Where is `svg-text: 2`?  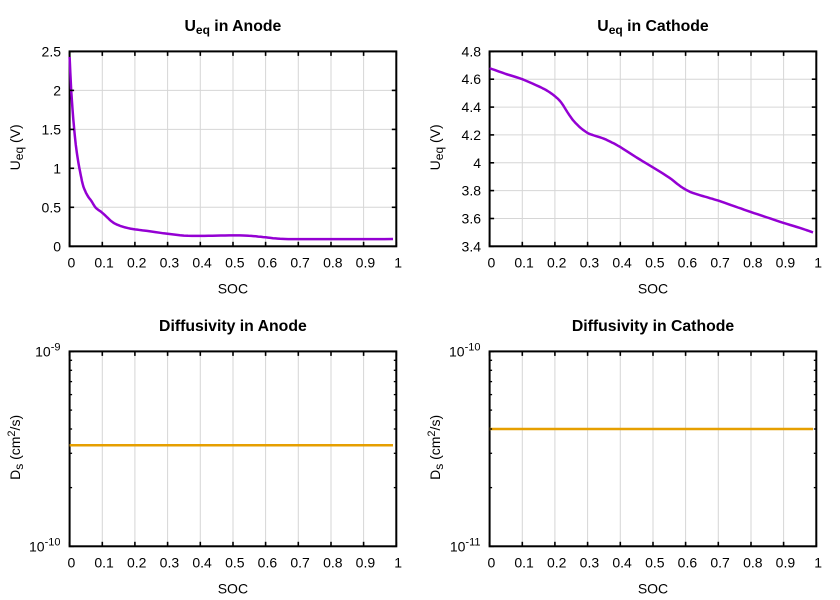 svg-text: 2 is located at coordinates (57, 90).